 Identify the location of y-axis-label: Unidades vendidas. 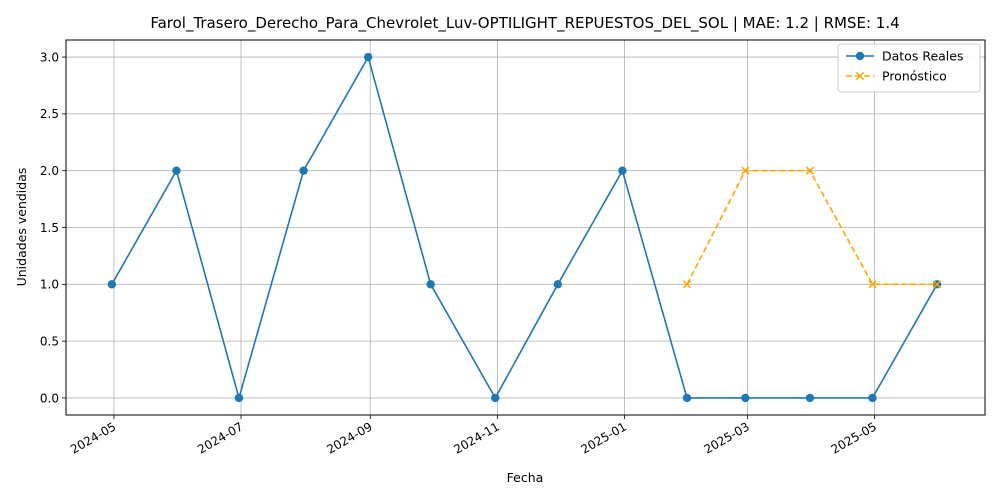
(21, 227).